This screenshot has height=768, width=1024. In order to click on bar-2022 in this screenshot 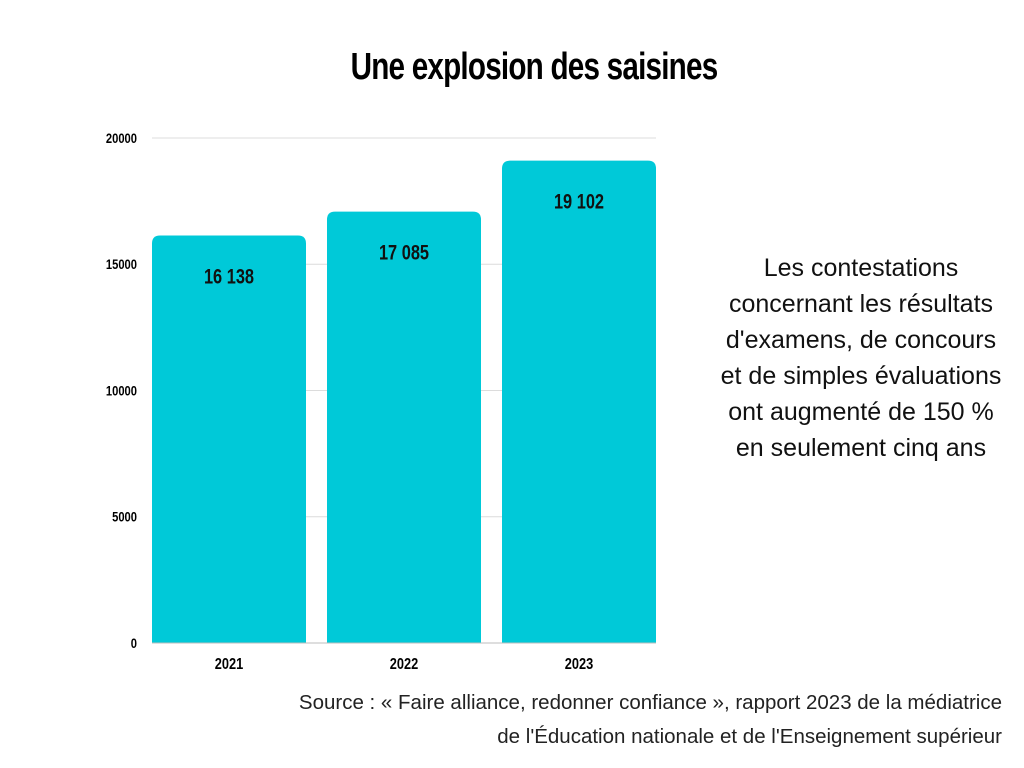, I will do `click(404, 427)`.